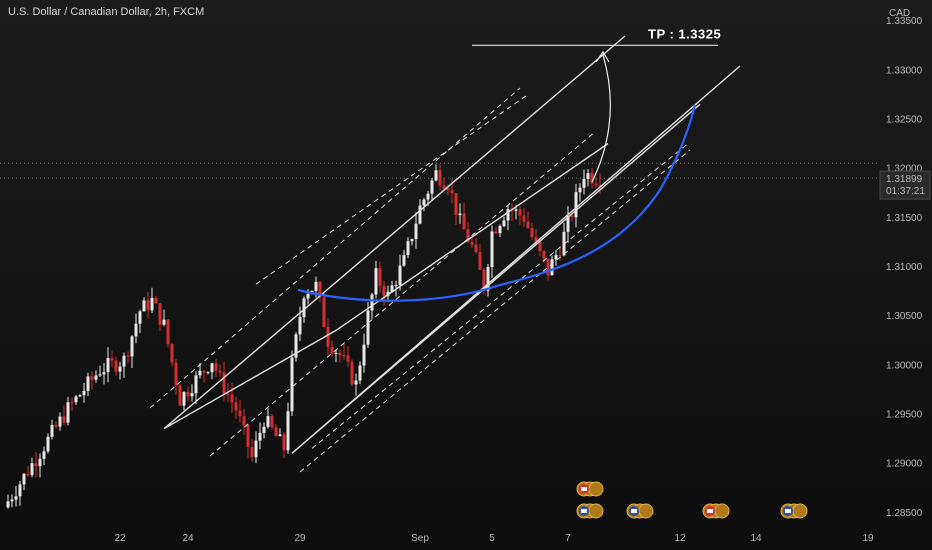  What do you see at coordinates (904, 365) in the screenshot?
I see `price-axis-label: 1.30000` at bounding box center [904, 365].